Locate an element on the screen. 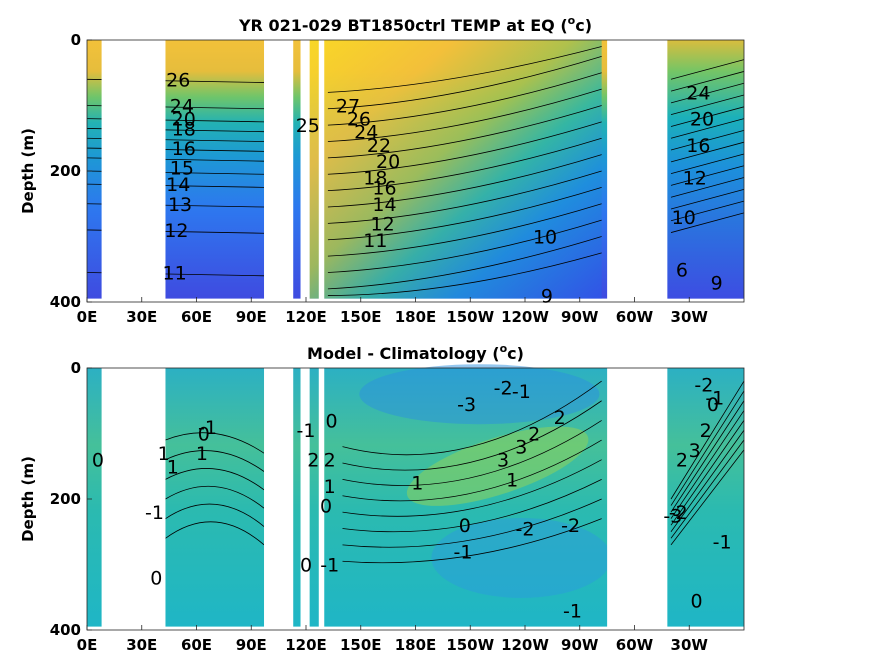 This screenshot has height=656, width=875. warm-pool-field is located at coordinates (454, 169).